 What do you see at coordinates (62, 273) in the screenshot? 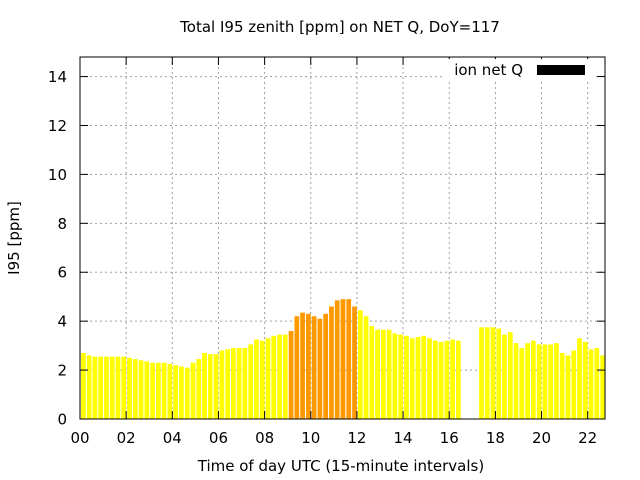
I see `y-tick-label: 6` at bounding box center [62, 273].